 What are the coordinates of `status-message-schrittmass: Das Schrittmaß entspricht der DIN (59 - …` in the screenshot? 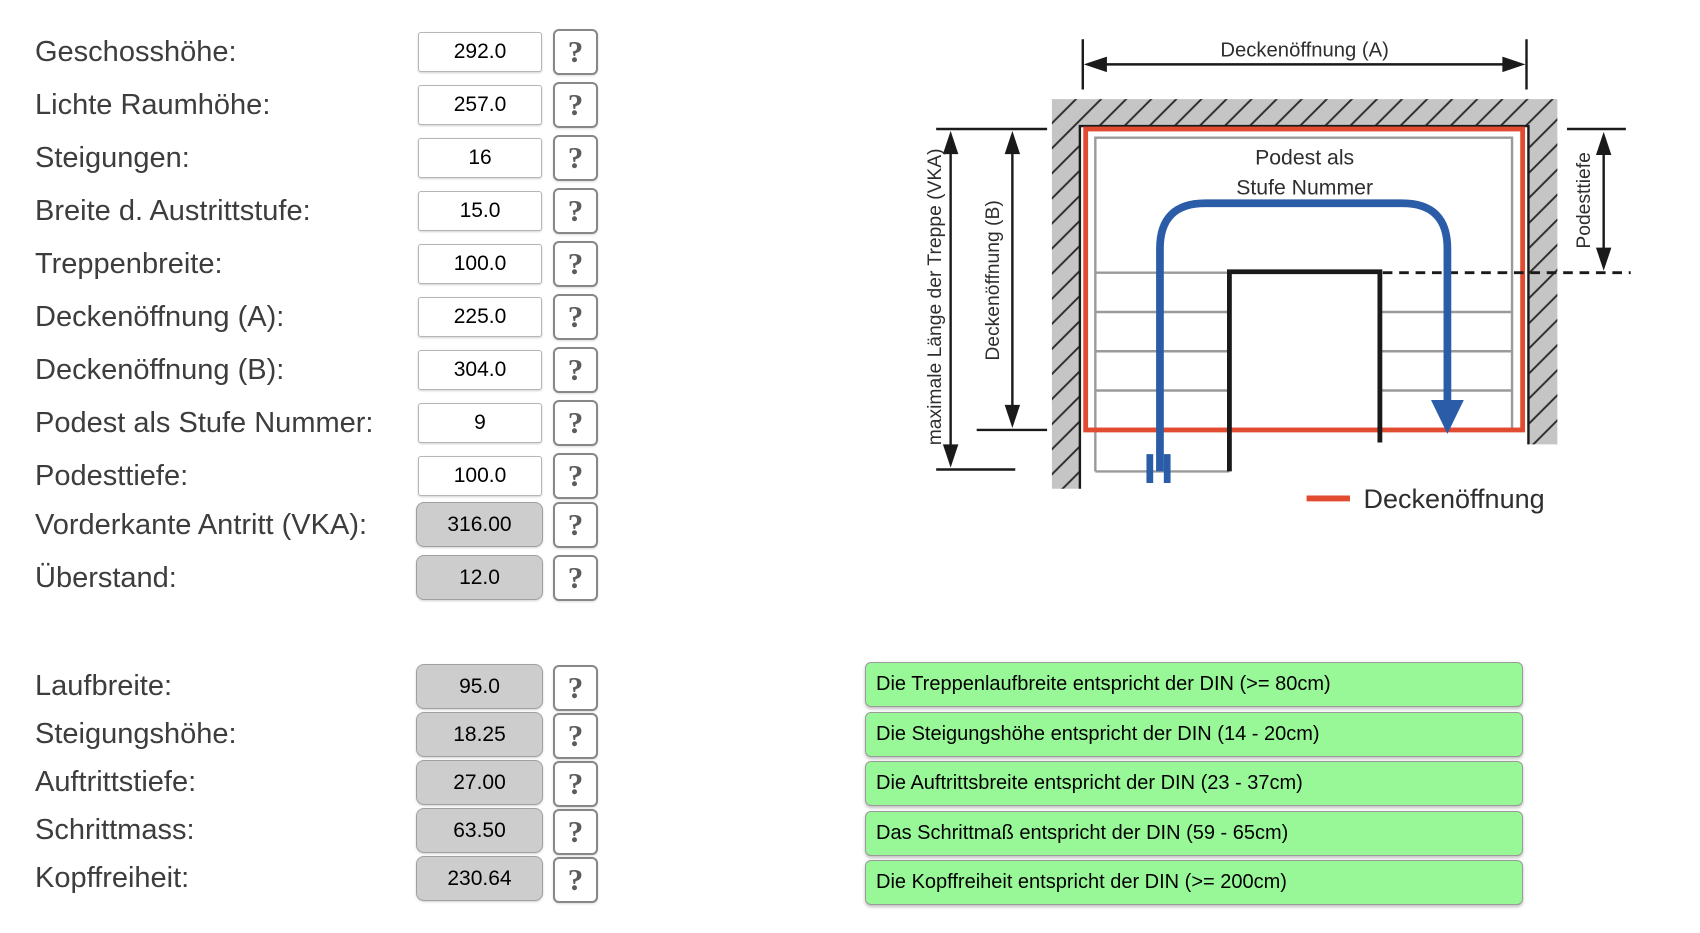 It's located at (1194, 833).